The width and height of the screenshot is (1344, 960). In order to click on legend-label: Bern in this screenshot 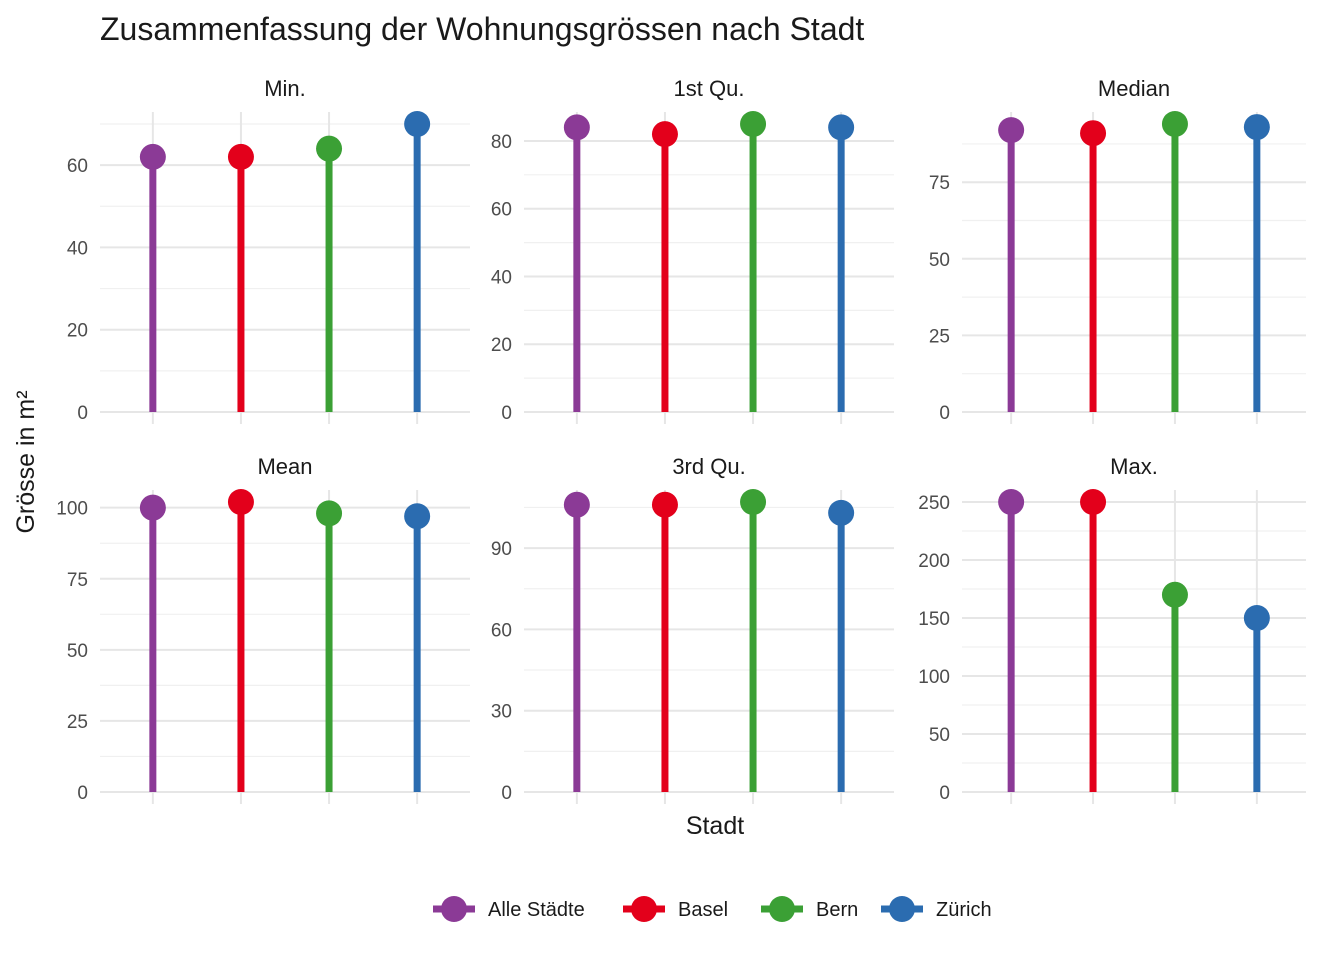, I will do `click(837, 910)`.